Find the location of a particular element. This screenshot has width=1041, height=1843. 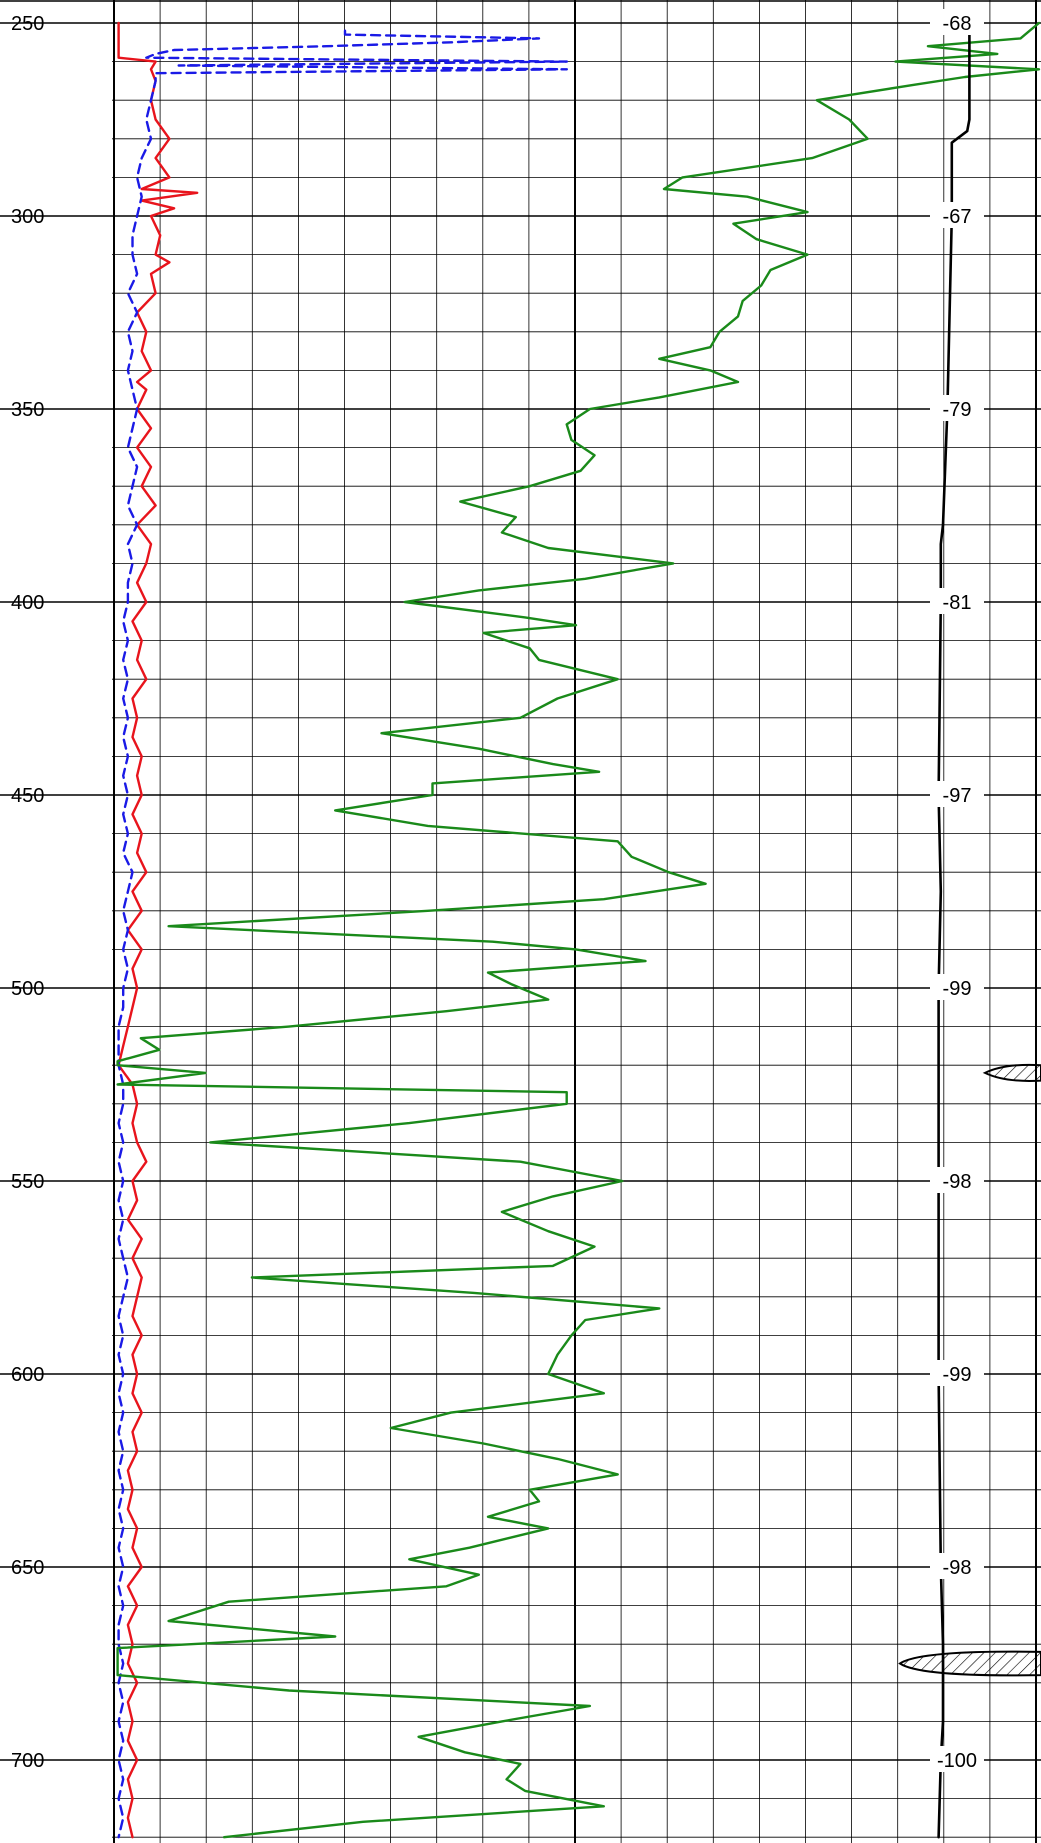

depth-tick-label: 650 is located at coordinates (27, 1568).